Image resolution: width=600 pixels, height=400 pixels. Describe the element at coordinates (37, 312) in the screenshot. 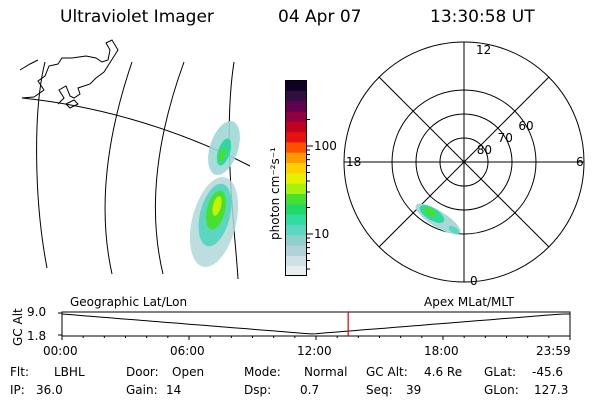

I see `y-tick-label: 9.0` at that location.